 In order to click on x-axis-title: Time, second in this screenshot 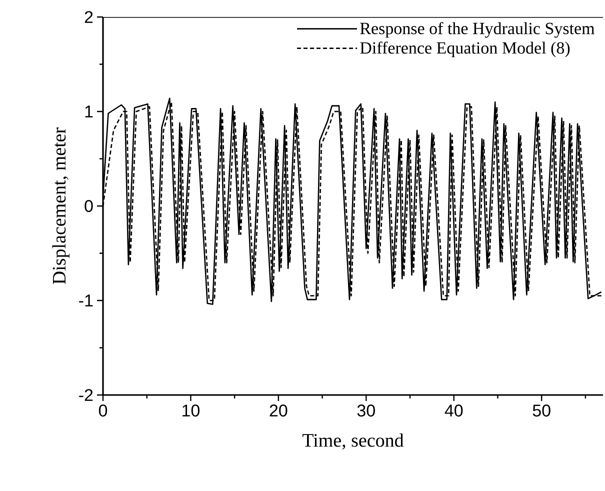, I will do `click(353, 441)`.